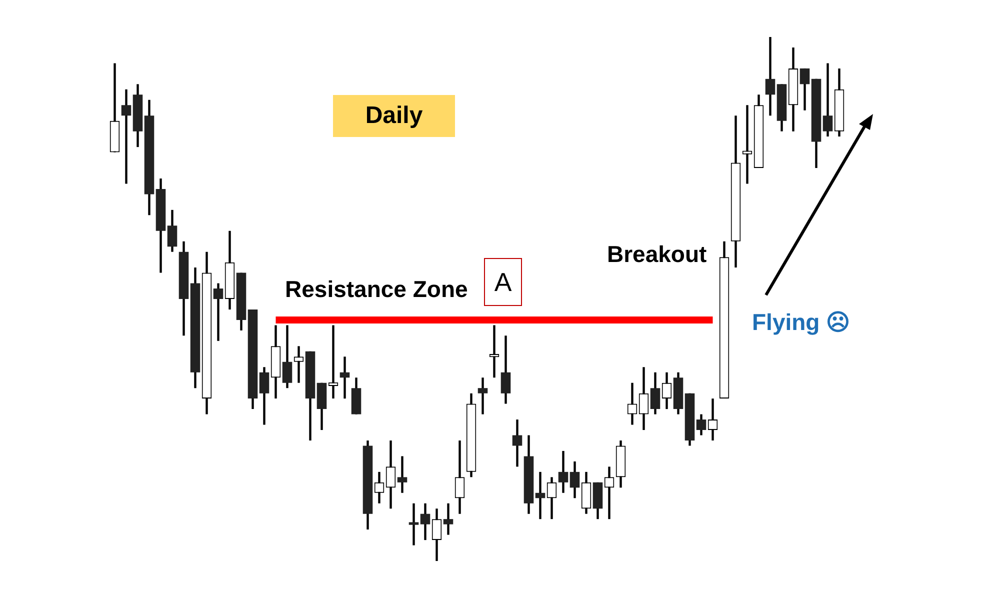  I want to click on text: Daily, so click(394, 116).